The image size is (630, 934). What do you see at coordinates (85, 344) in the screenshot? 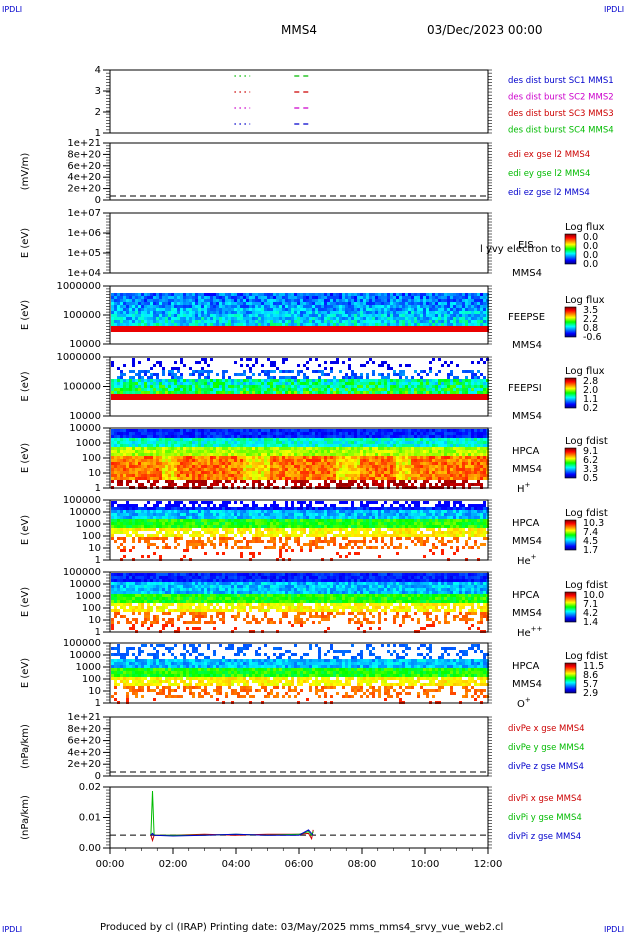
I see `feepse-ytick-label: 10000` at bounding box center [85, 344].